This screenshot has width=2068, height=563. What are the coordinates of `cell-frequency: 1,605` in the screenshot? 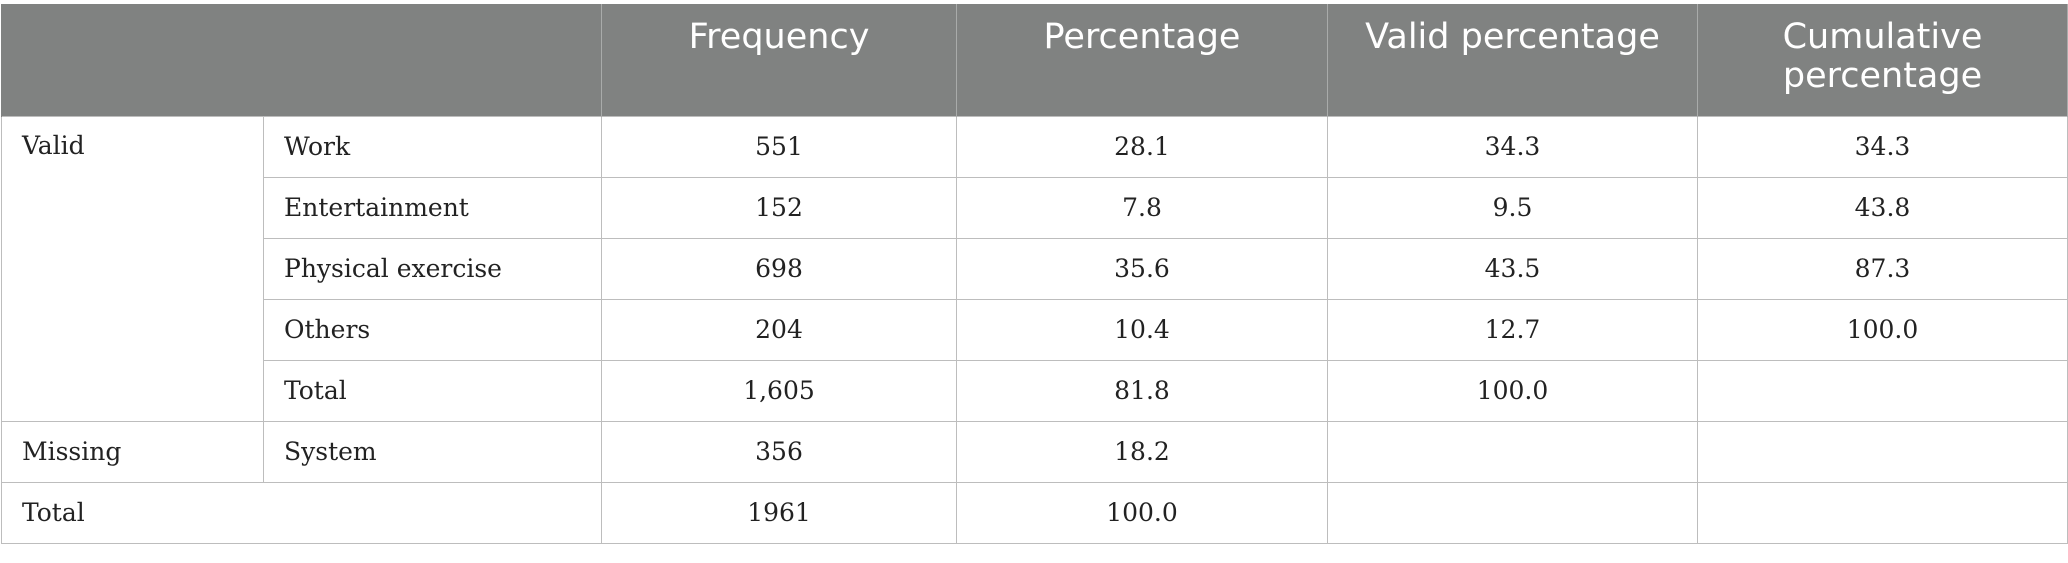 It's located at (779, 390).